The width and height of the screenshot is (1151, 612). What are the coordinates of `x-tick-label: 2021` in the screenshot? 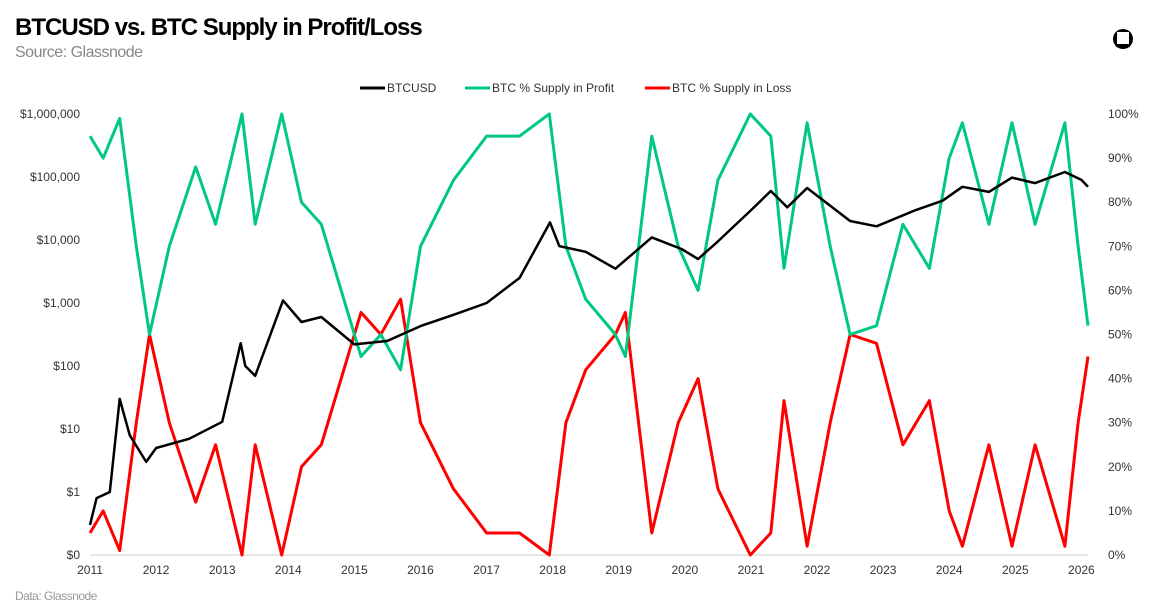 It's located at (751, 570).